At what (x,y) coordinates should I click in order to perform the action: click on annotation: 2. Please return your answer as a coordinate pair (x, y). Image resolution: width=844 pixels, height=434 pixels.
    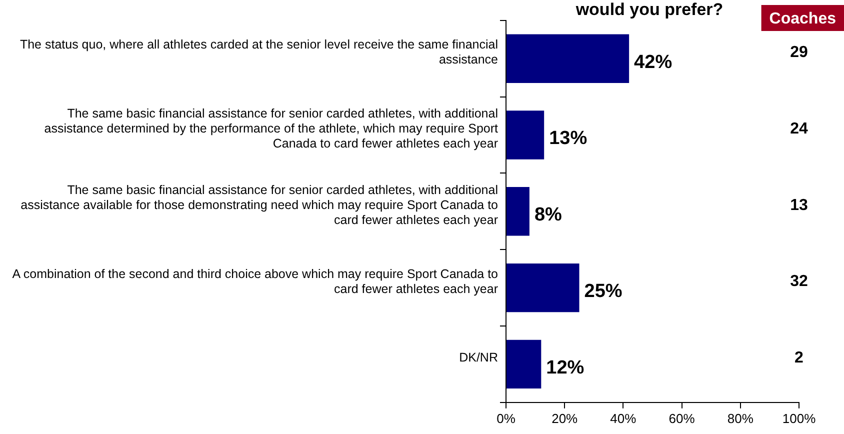
    Looking at the image, I should click on (799, 358).